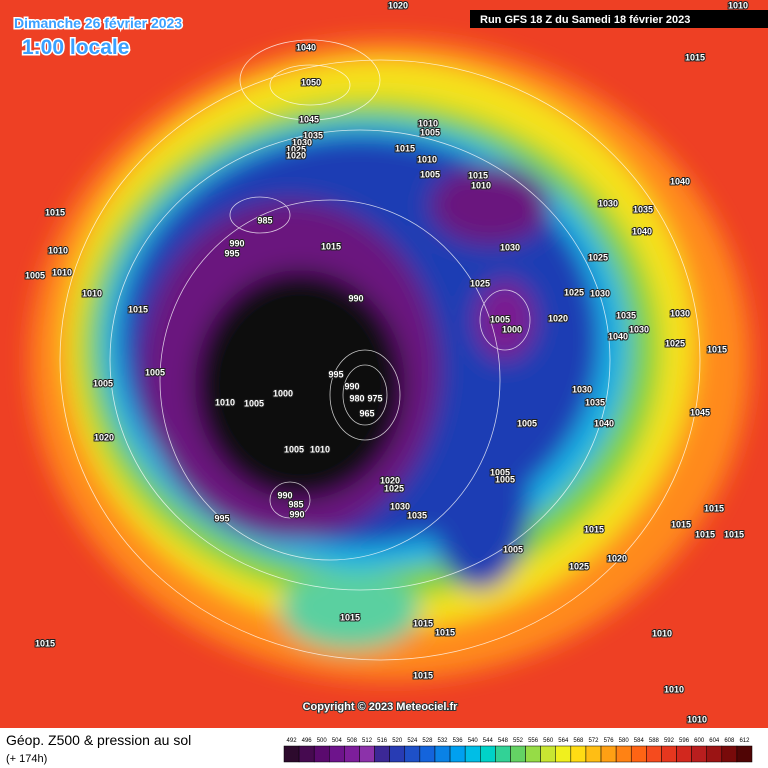  I want to click on scale-label: 520, so click(397, 741).